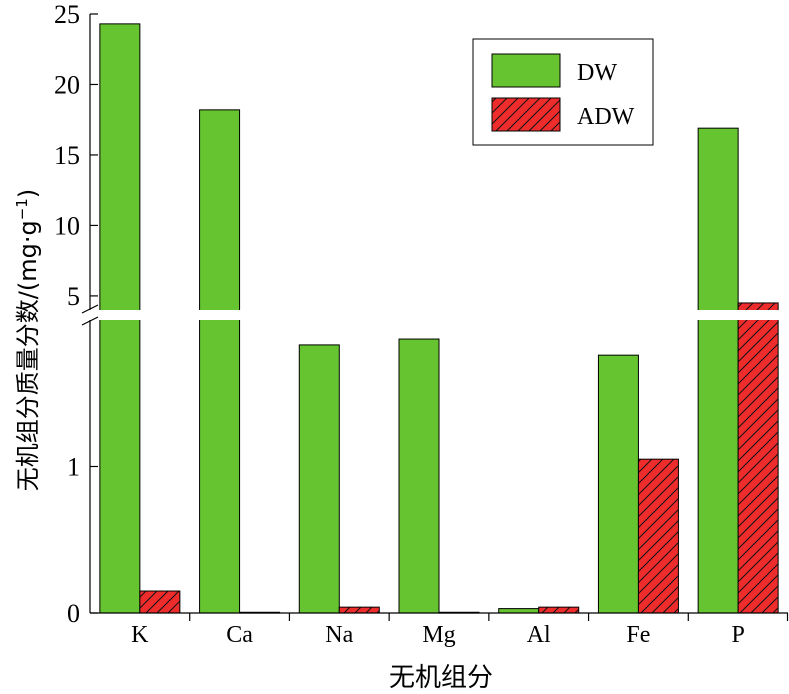  I want to click on bar-dw-mg, so click(419, 476).